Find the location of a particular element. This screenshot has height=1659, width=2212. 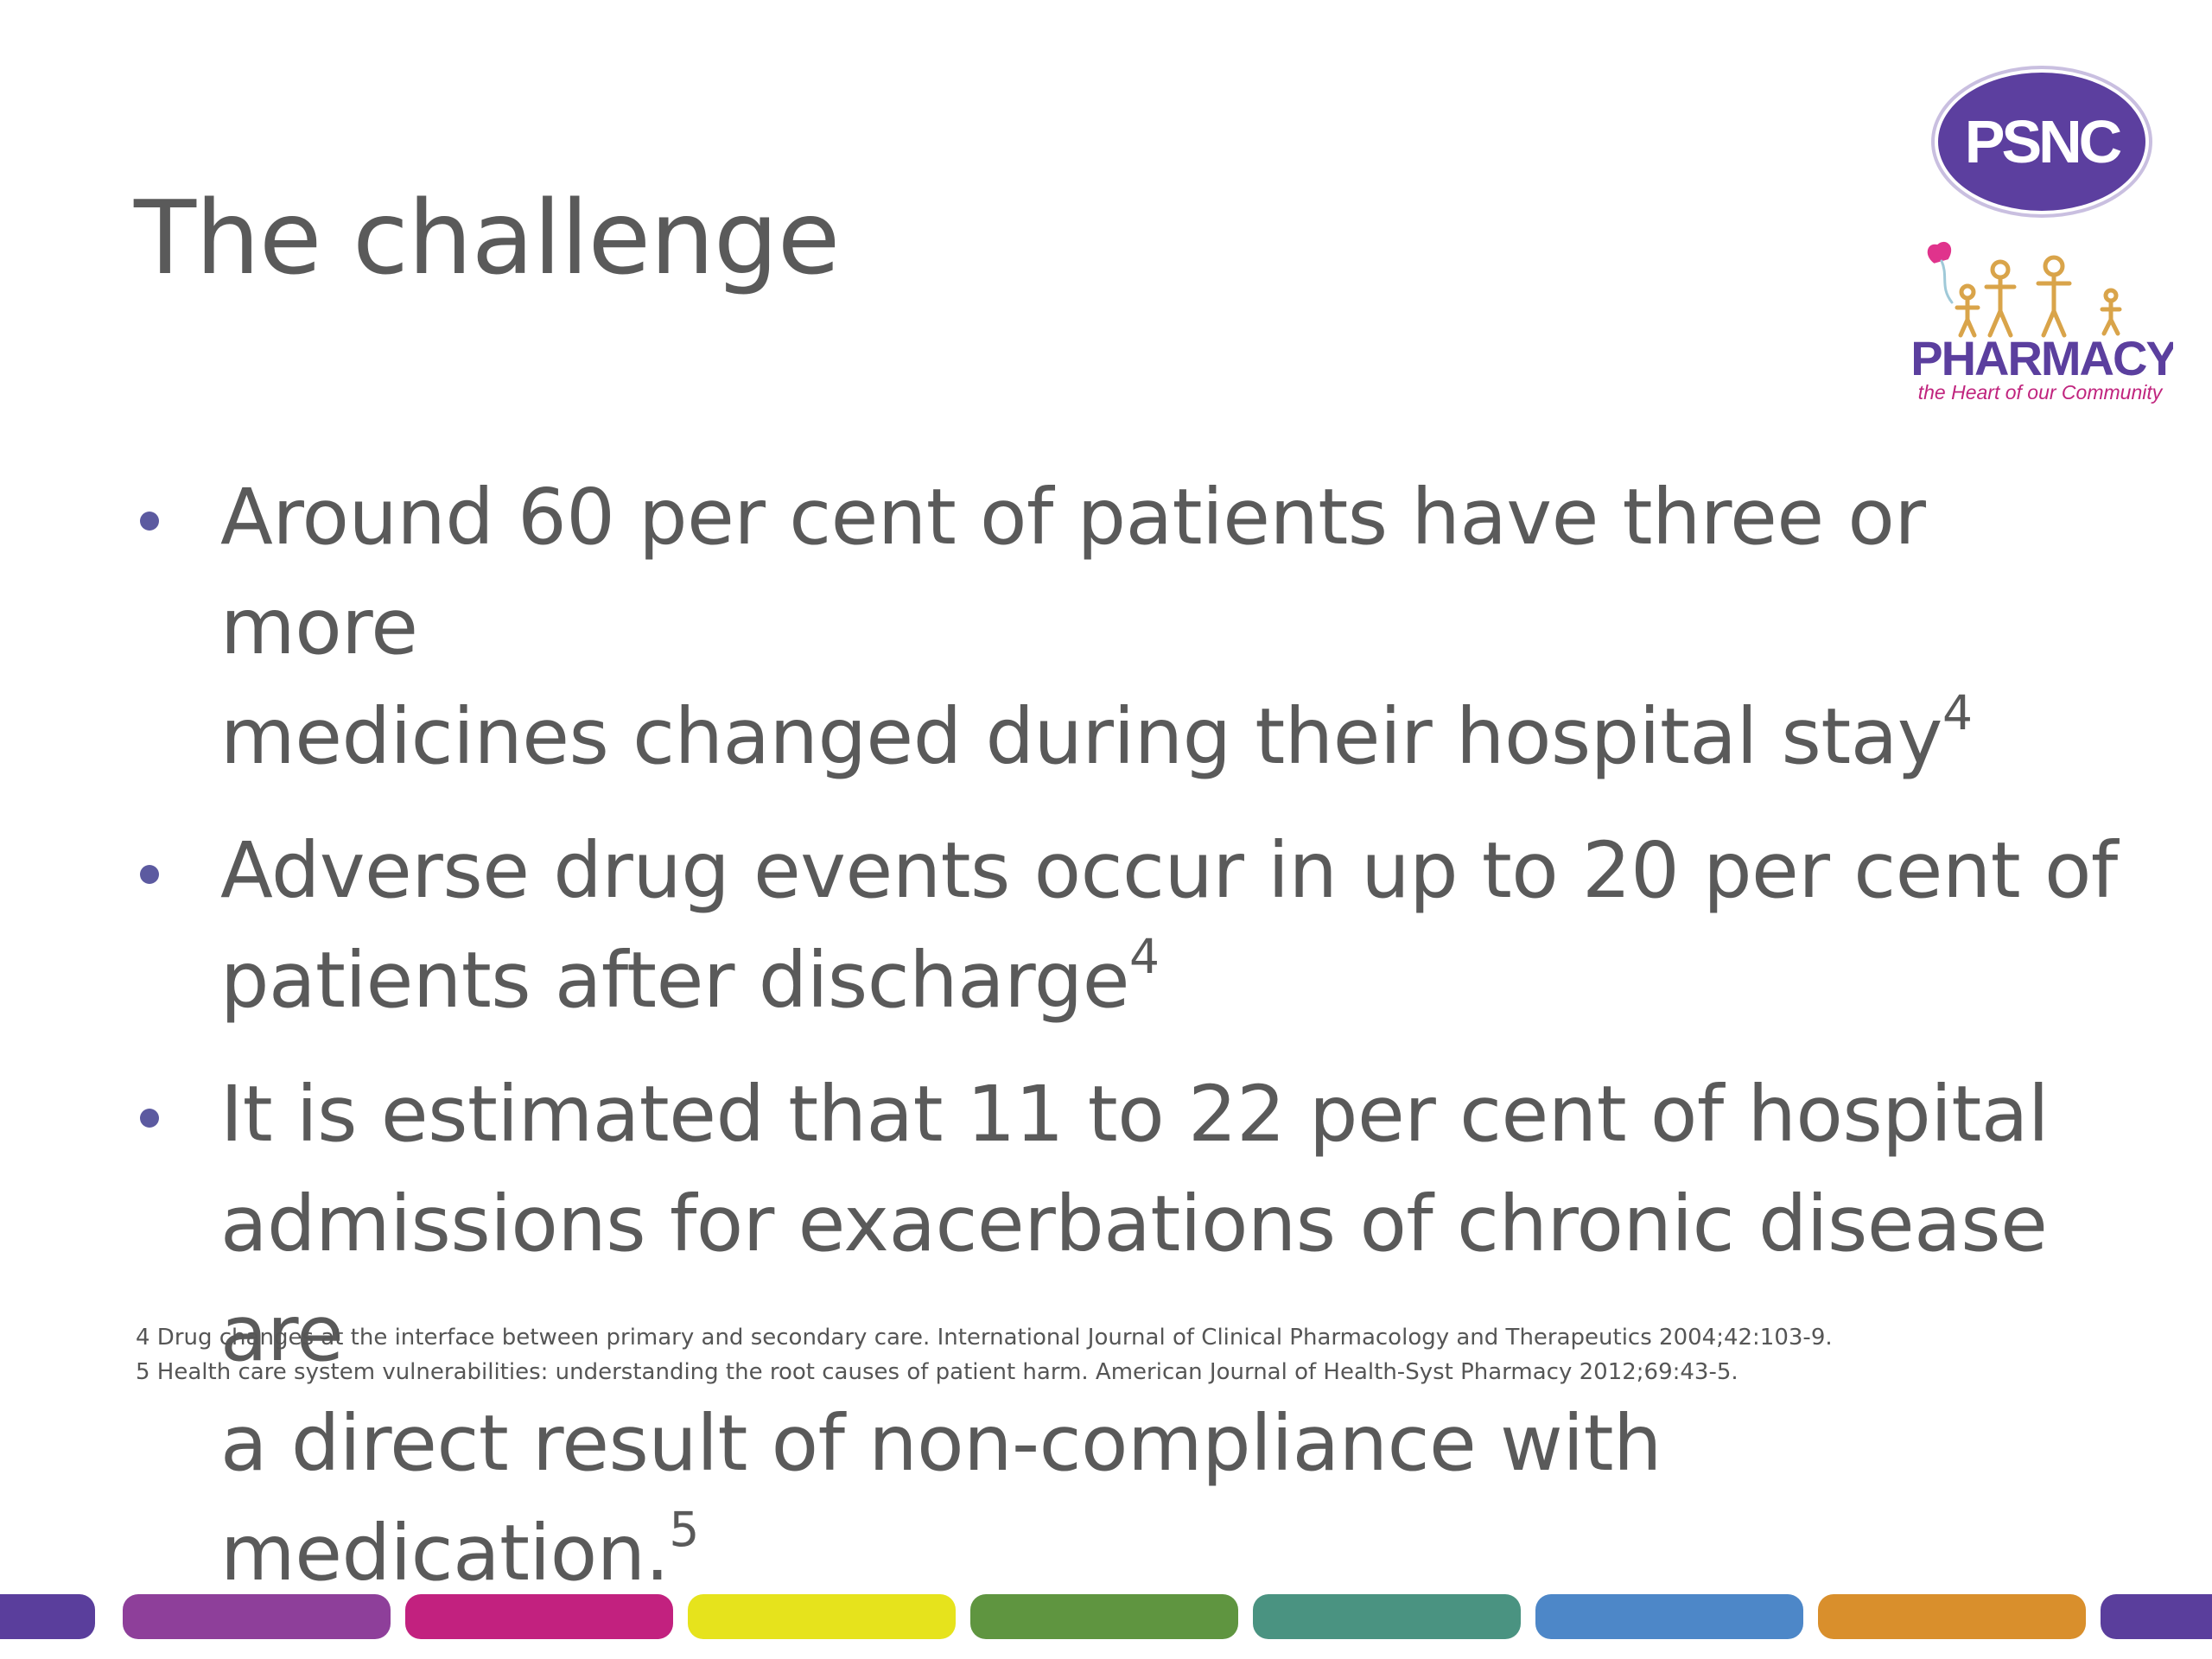

psnc-badge-fill is located at coordinates (2041, 142).